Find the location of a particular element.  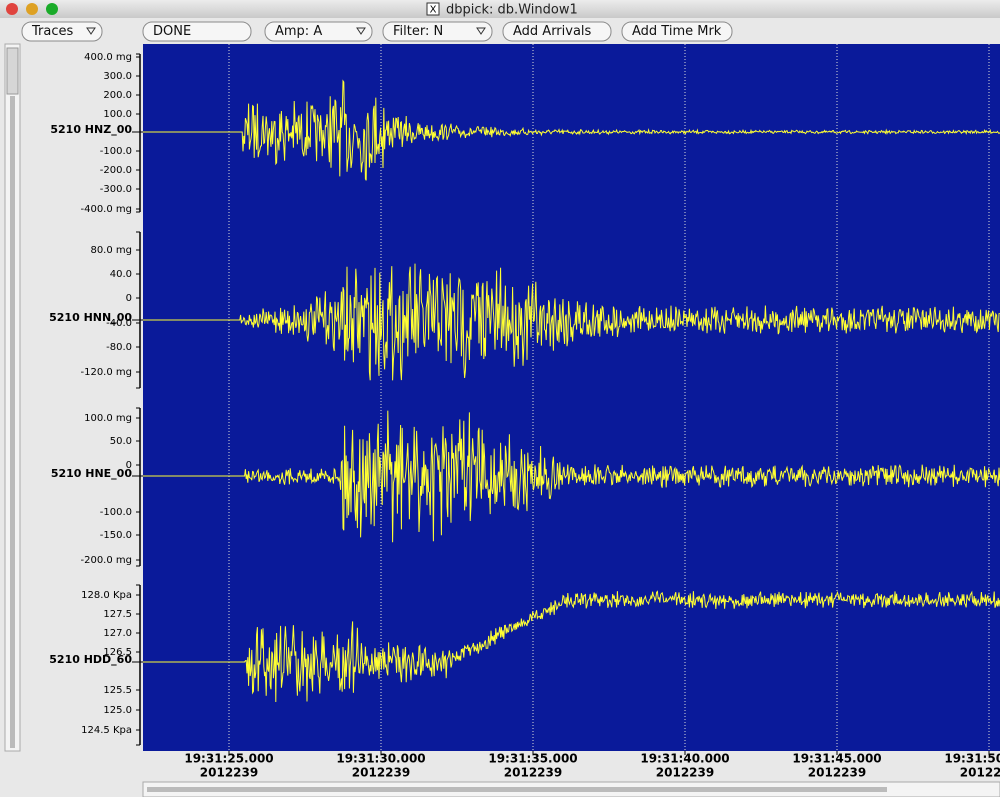

amp-tick-label: 80.0 mg is located at coordinates (111, 250).